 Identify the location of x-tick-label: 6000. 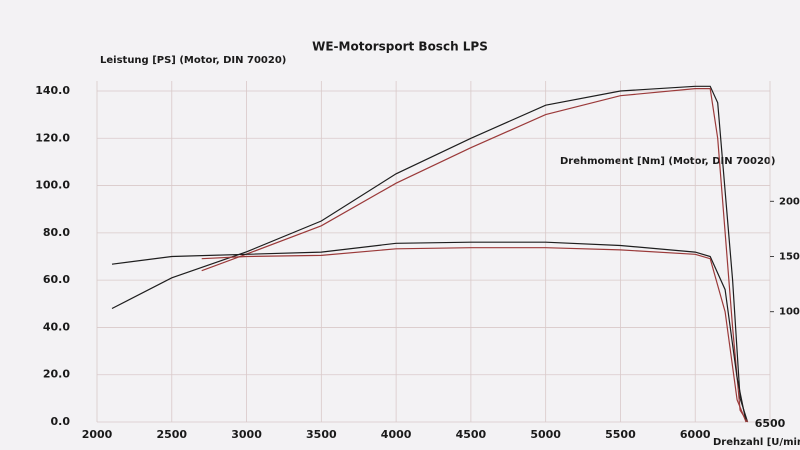
(695, 434).